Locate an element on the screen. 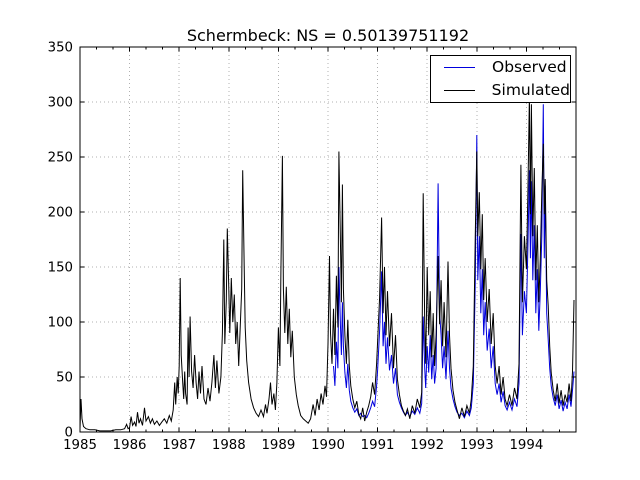  y-tick-label-200: 200 is located at coordinates (60, 213).